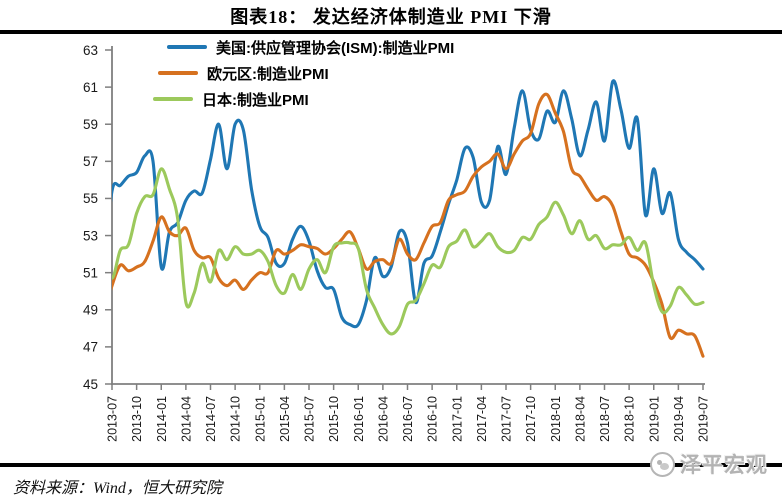  I want to click on x-tick-label: 2019-01, so click(654, 419).